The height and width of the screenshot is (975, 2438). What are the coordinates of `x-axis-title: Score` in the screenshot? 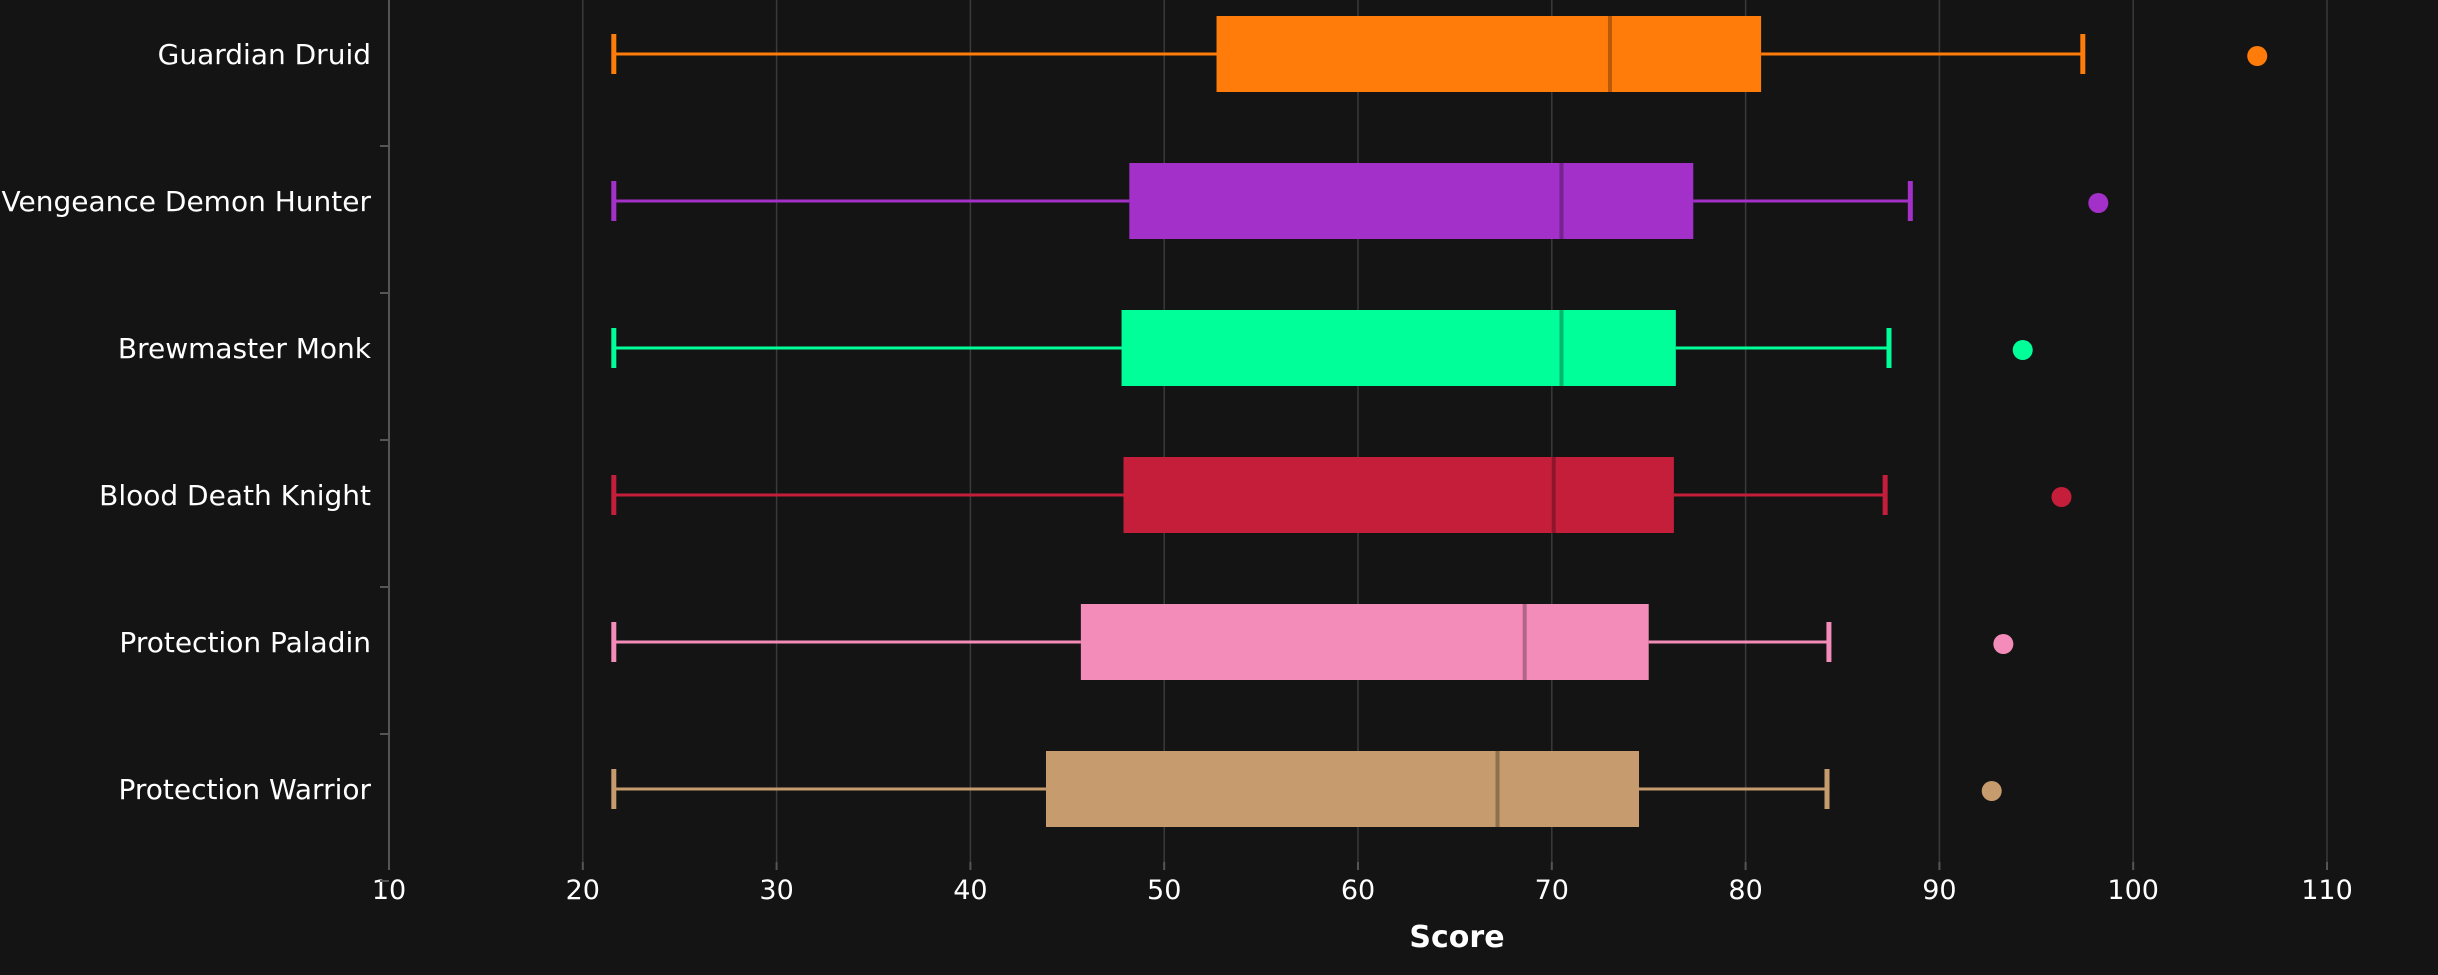 It's located at (1456, 937).